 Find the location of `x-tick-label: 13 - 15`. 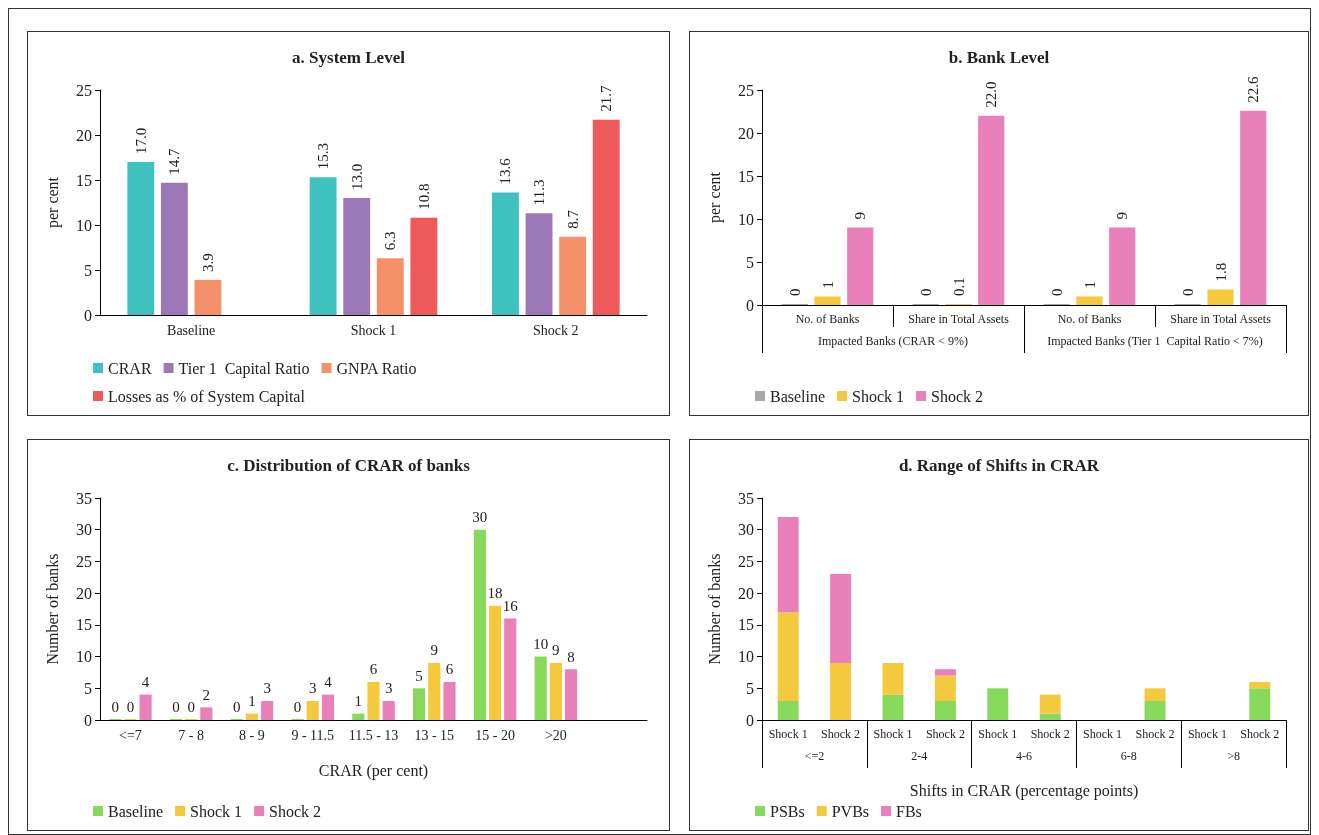

x-tick-label: 13 - 15 is located at coordinates (434, 735).